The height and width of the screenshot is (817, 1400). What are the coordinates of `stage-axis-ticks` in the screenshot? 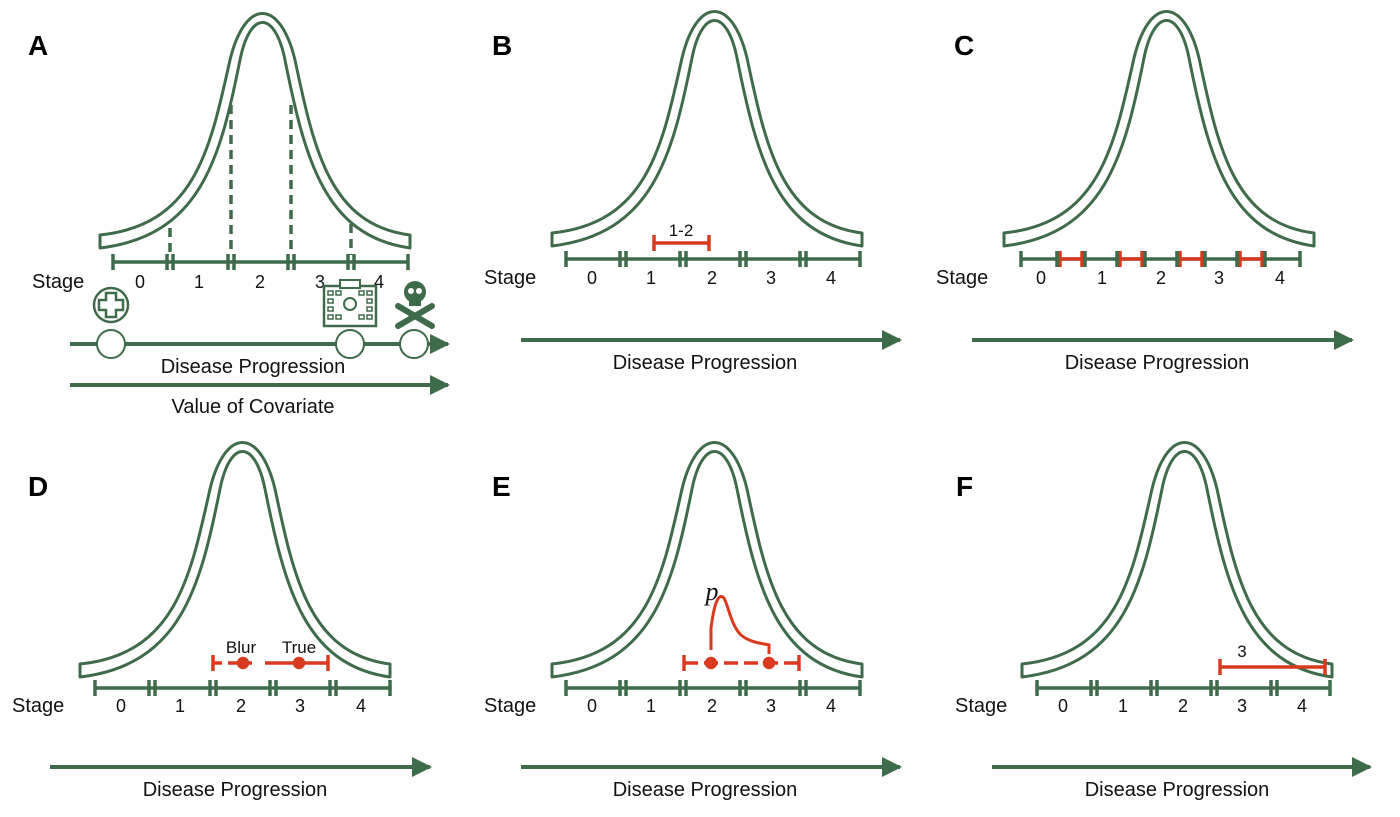 It's located at (1161, 259).